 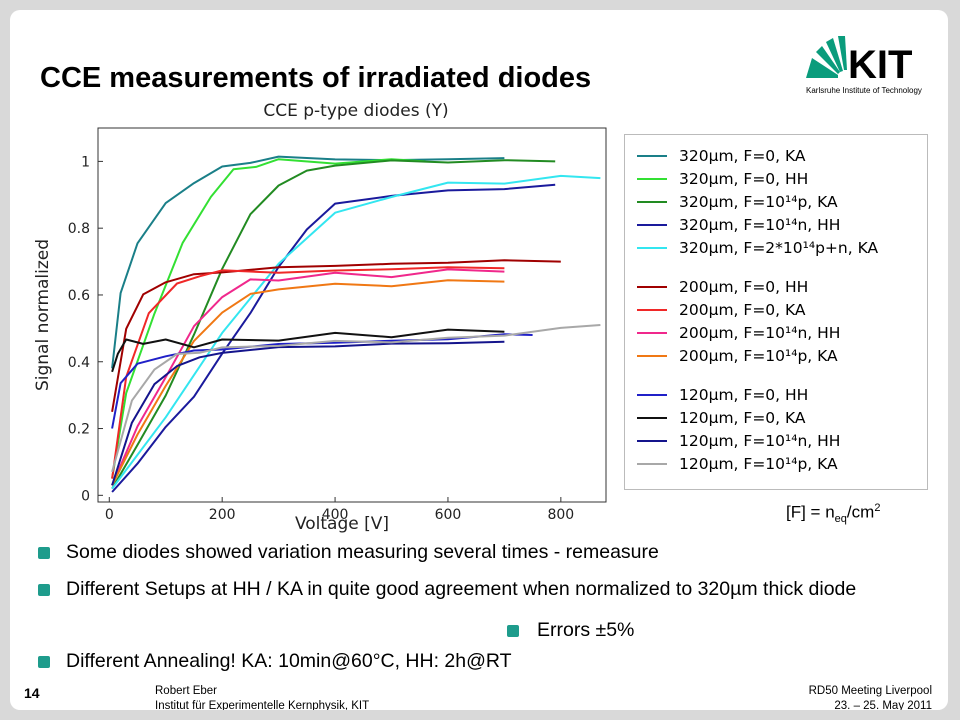 I want to click on legend-item: 320µm, F=0, KA, so click(x=715, y=156).